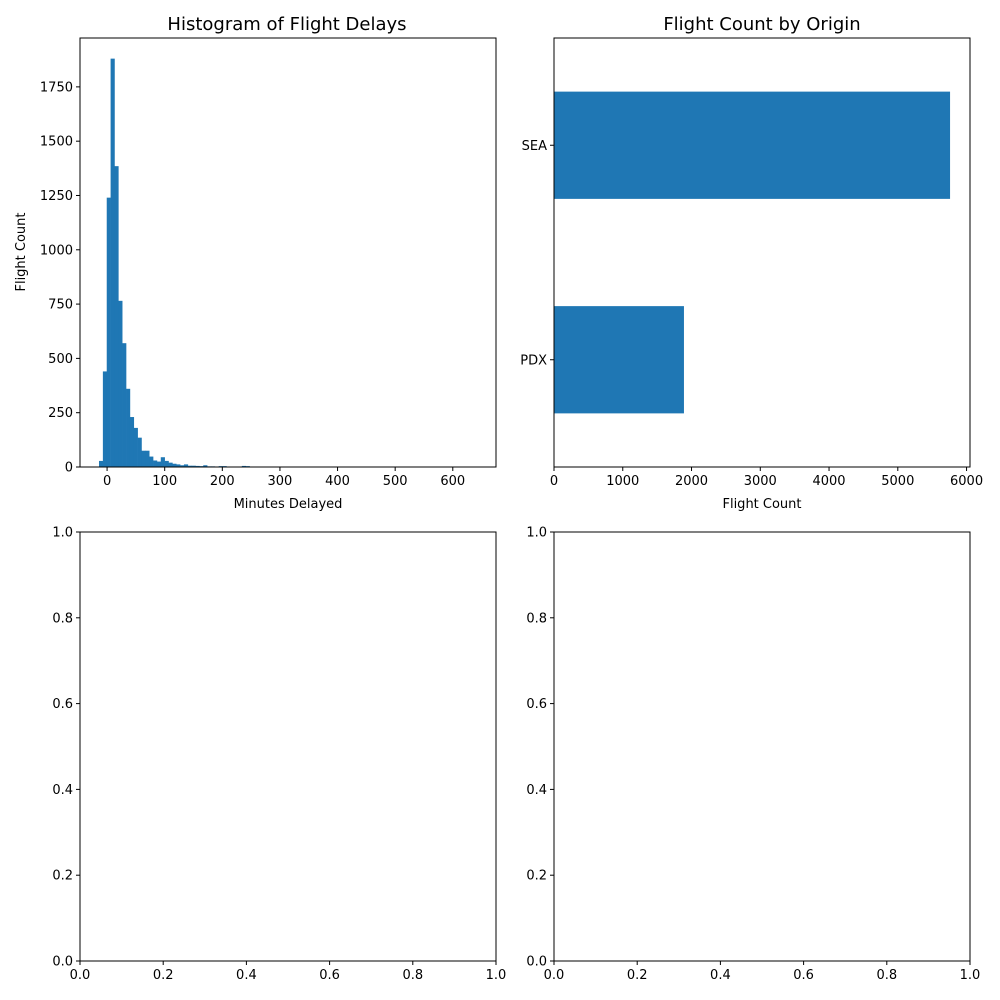 This screenshot has height=1000, width=1000. What do you see at coordinates (329, 975) in the screenshot?
I see `empty-left-x-tick-label: 0.6` at bounding box center [329, 975].